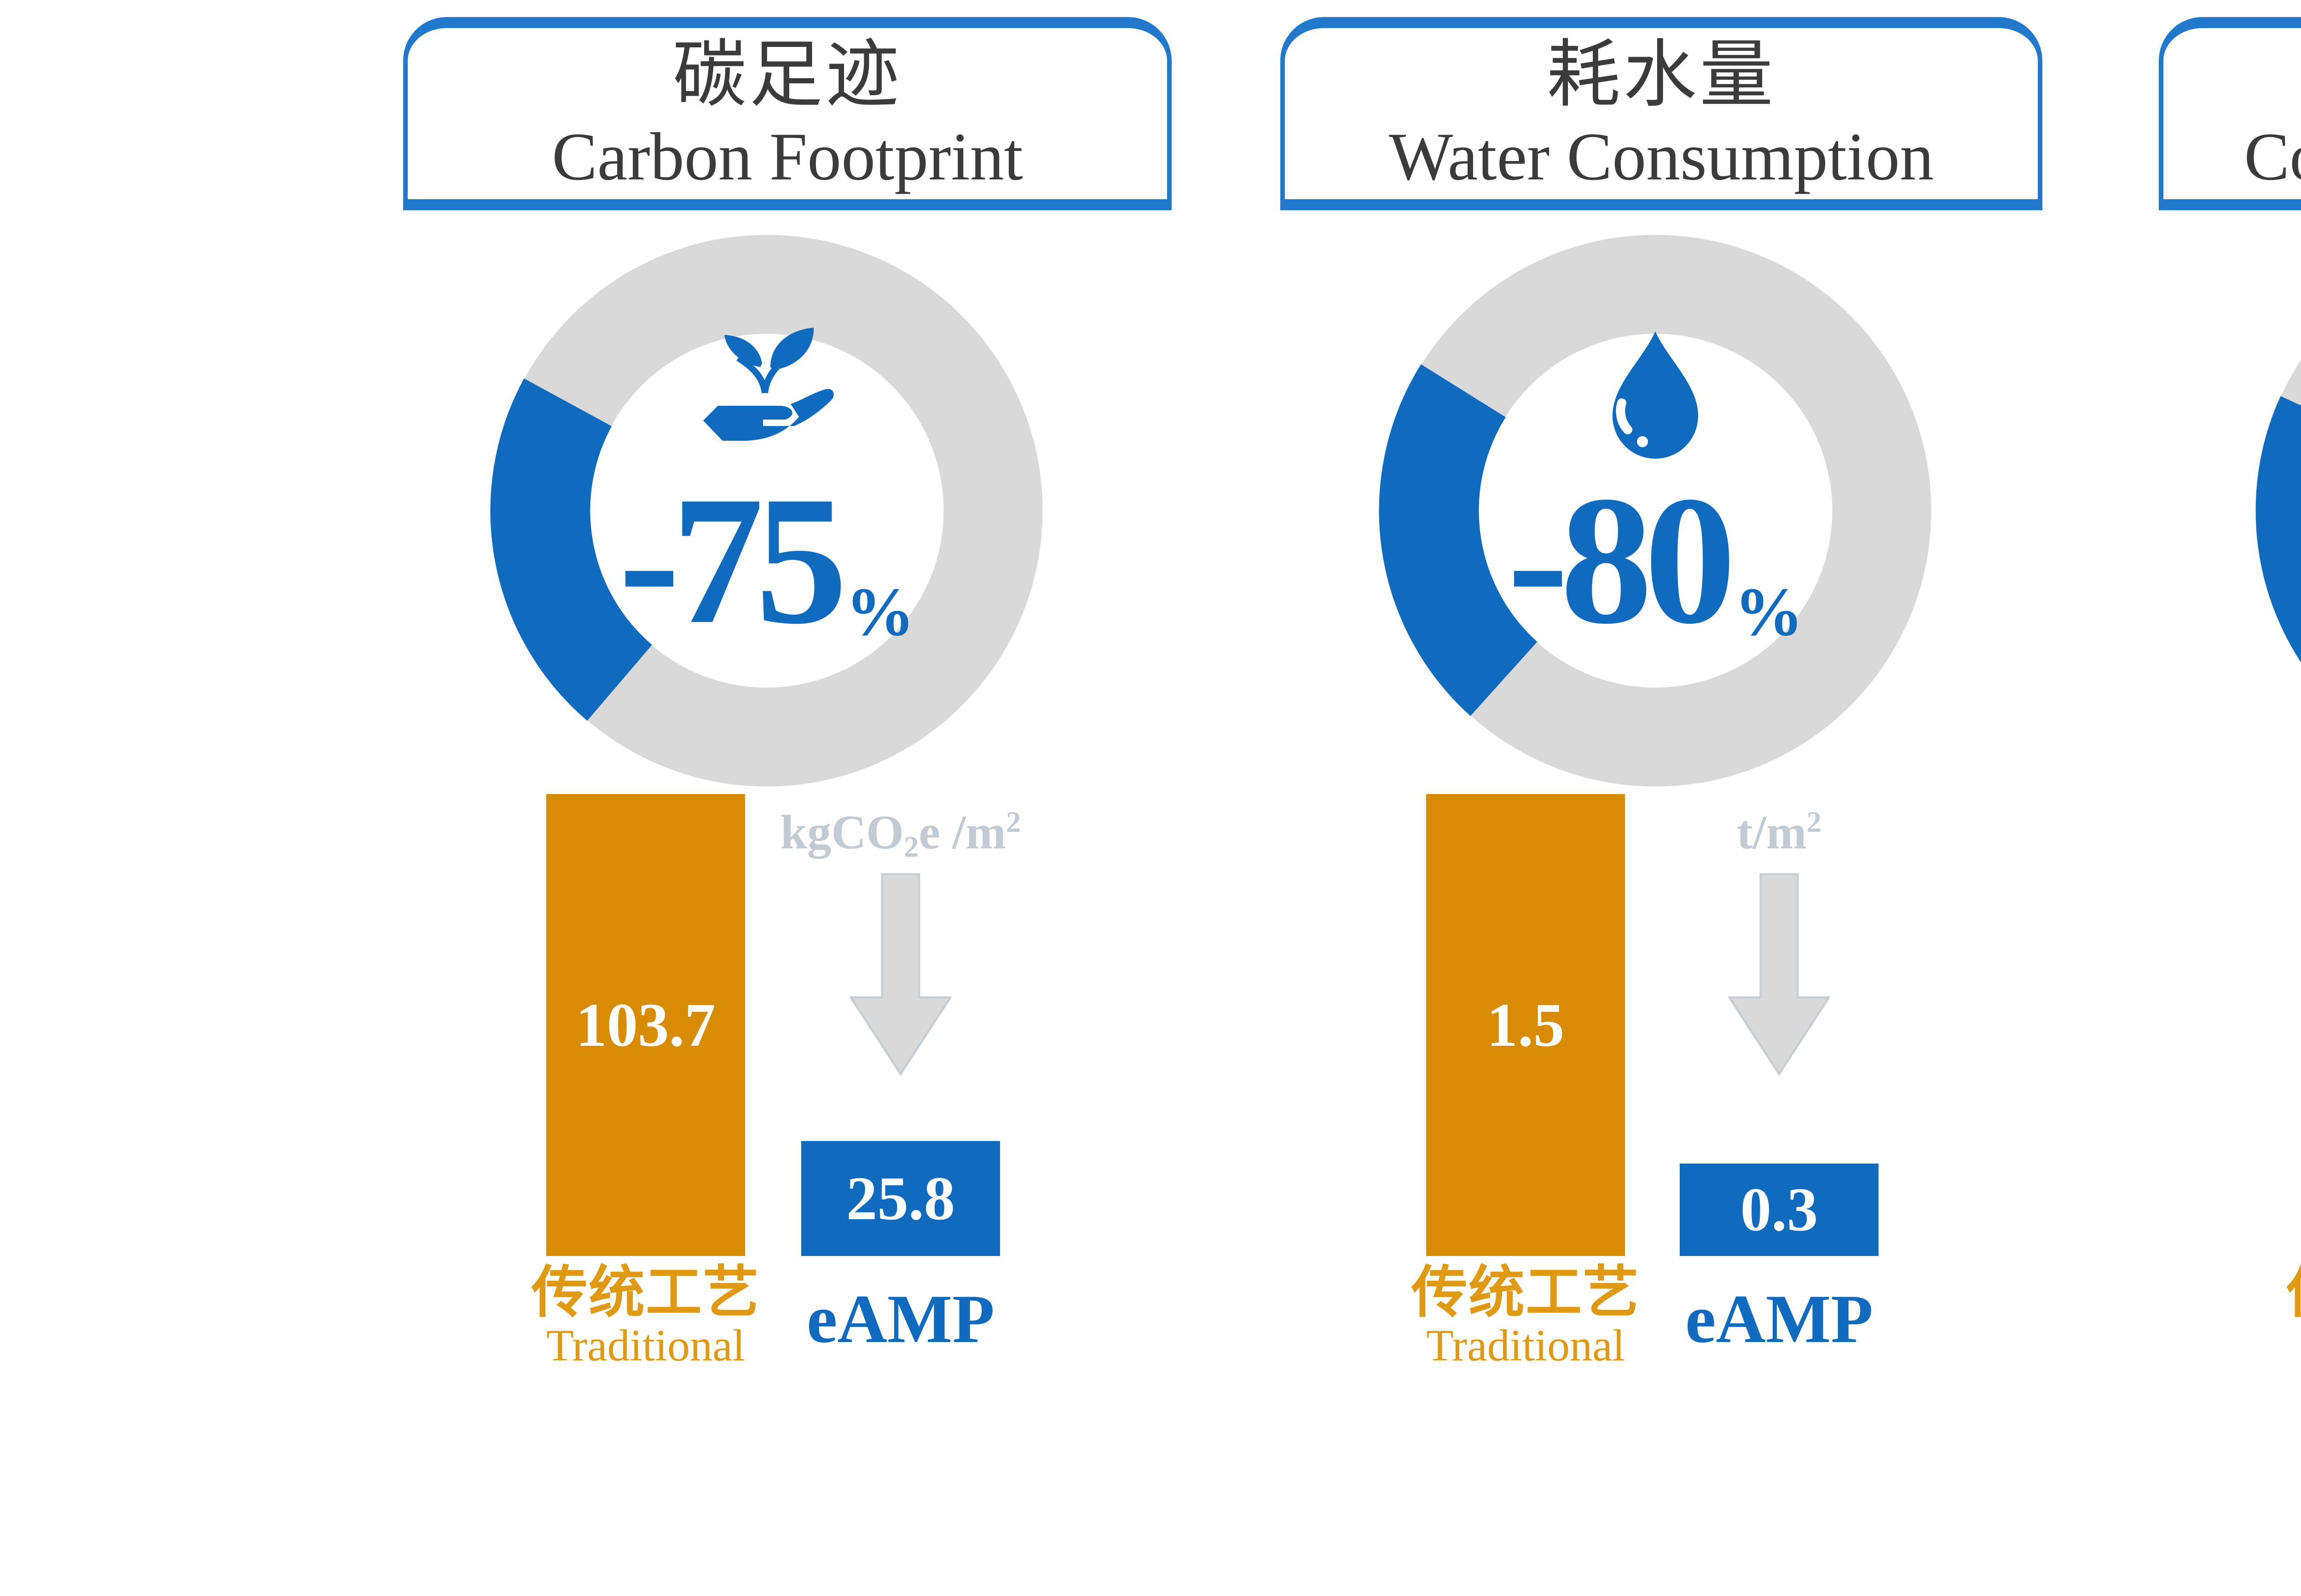  I want to click on gauge-percent-water: -80%, so click(1655, 567).